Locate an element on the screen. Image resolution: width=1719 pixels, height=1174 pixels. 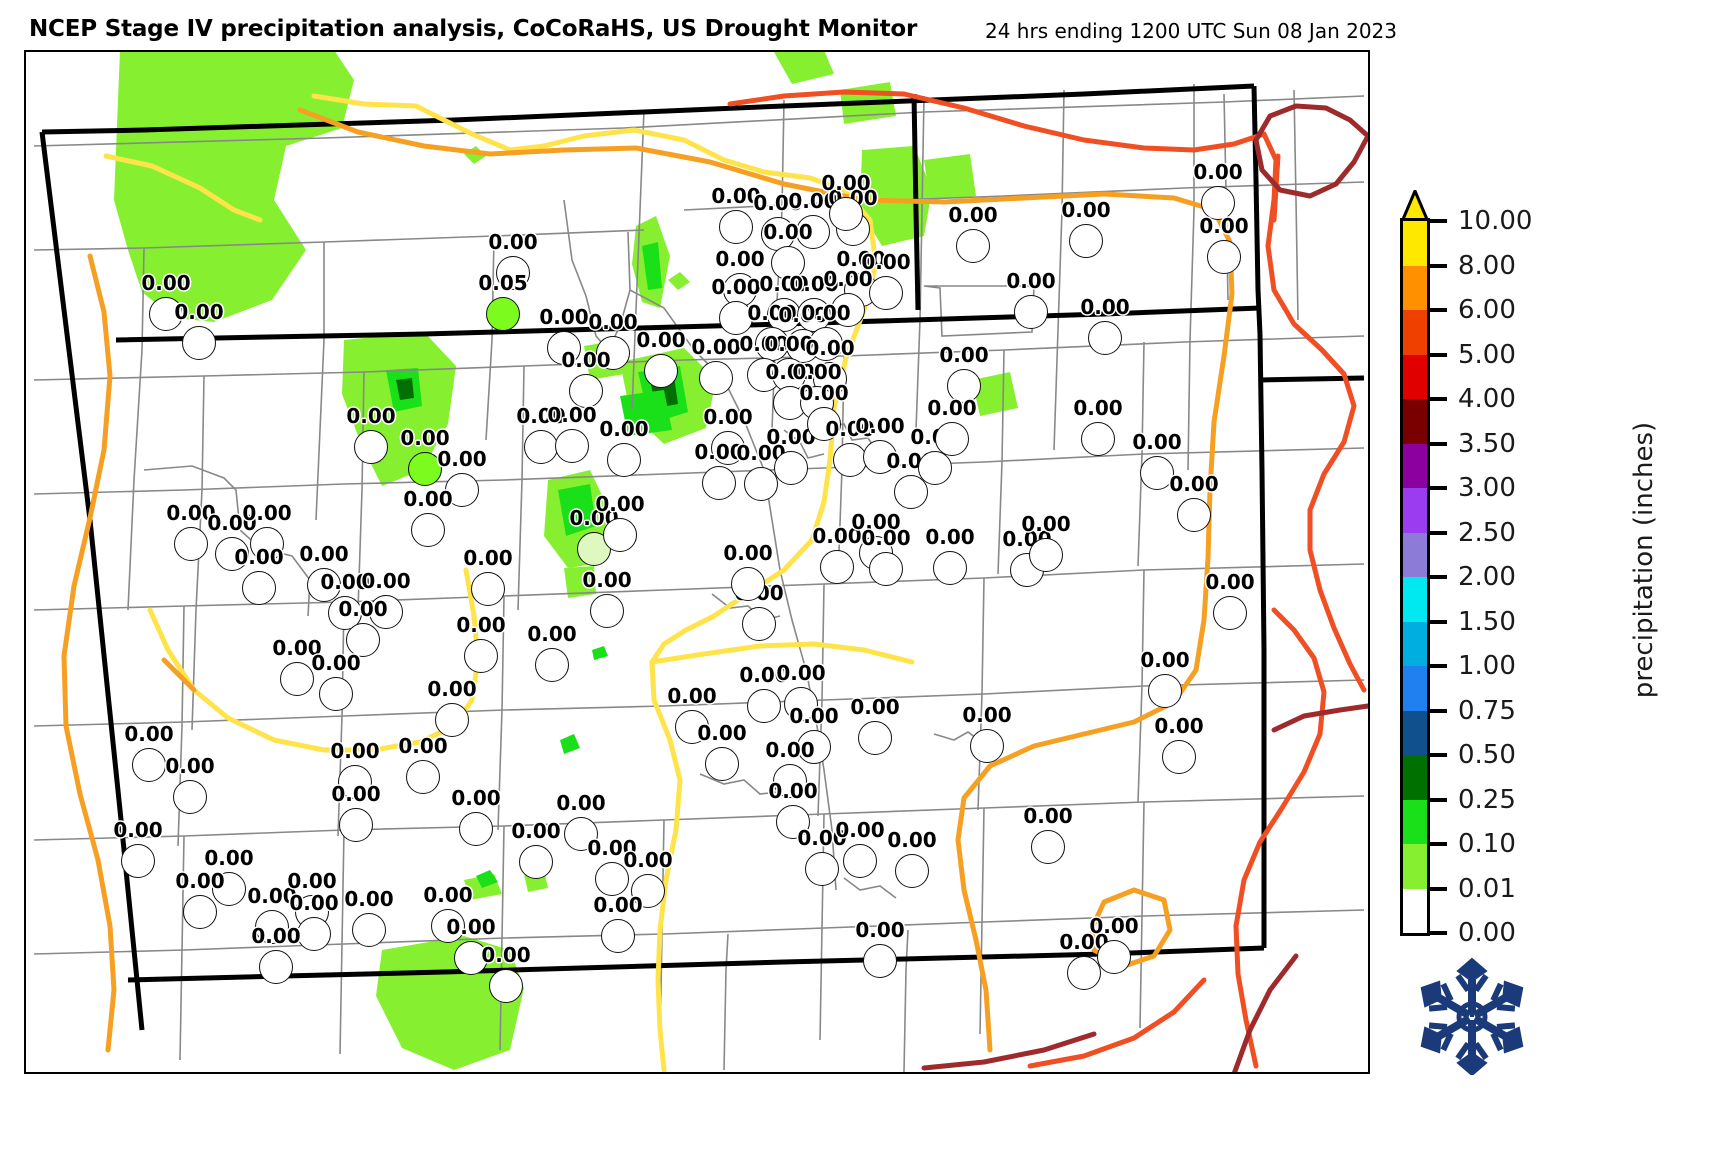
station-observation: 0.05 is located at coordinates (503, 301).